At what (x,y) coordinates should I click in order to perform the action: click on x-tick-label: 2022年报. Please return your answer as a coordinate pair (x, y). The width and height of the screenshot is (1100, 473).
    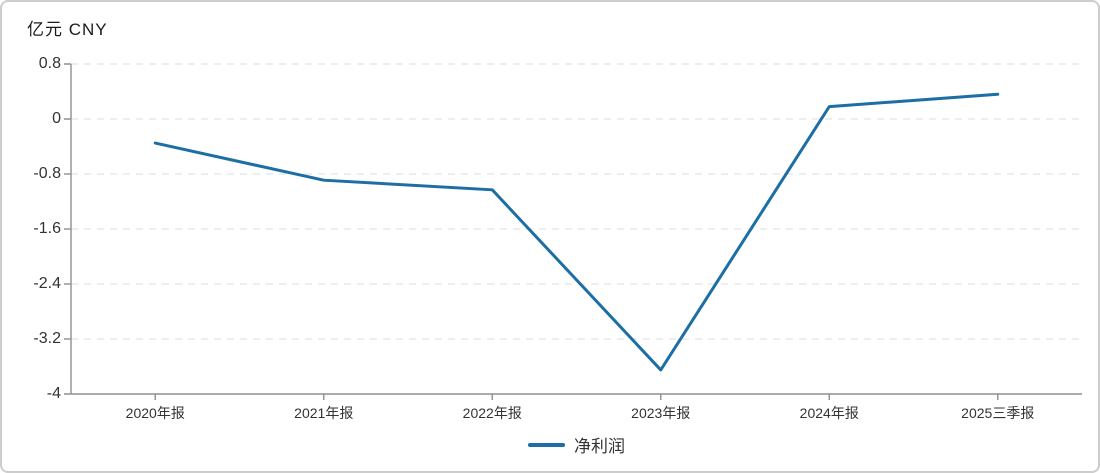
    Looking at the image, I should click on (492, 413).